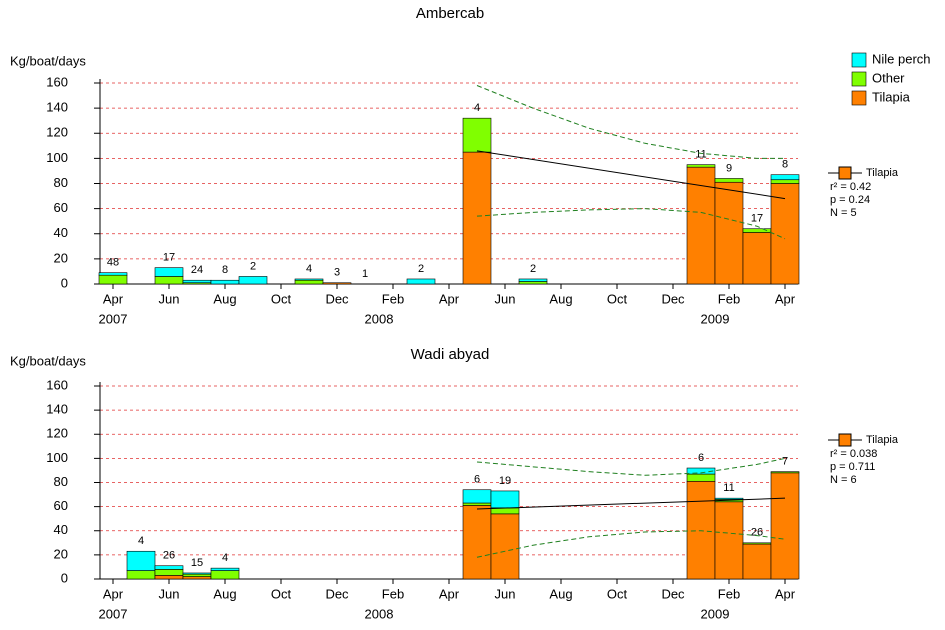 This screenshot has height=630, width=945. Describe the element at coordinates (61, 257) in the screenshot. I see `y-tick-label: 20` at that location.